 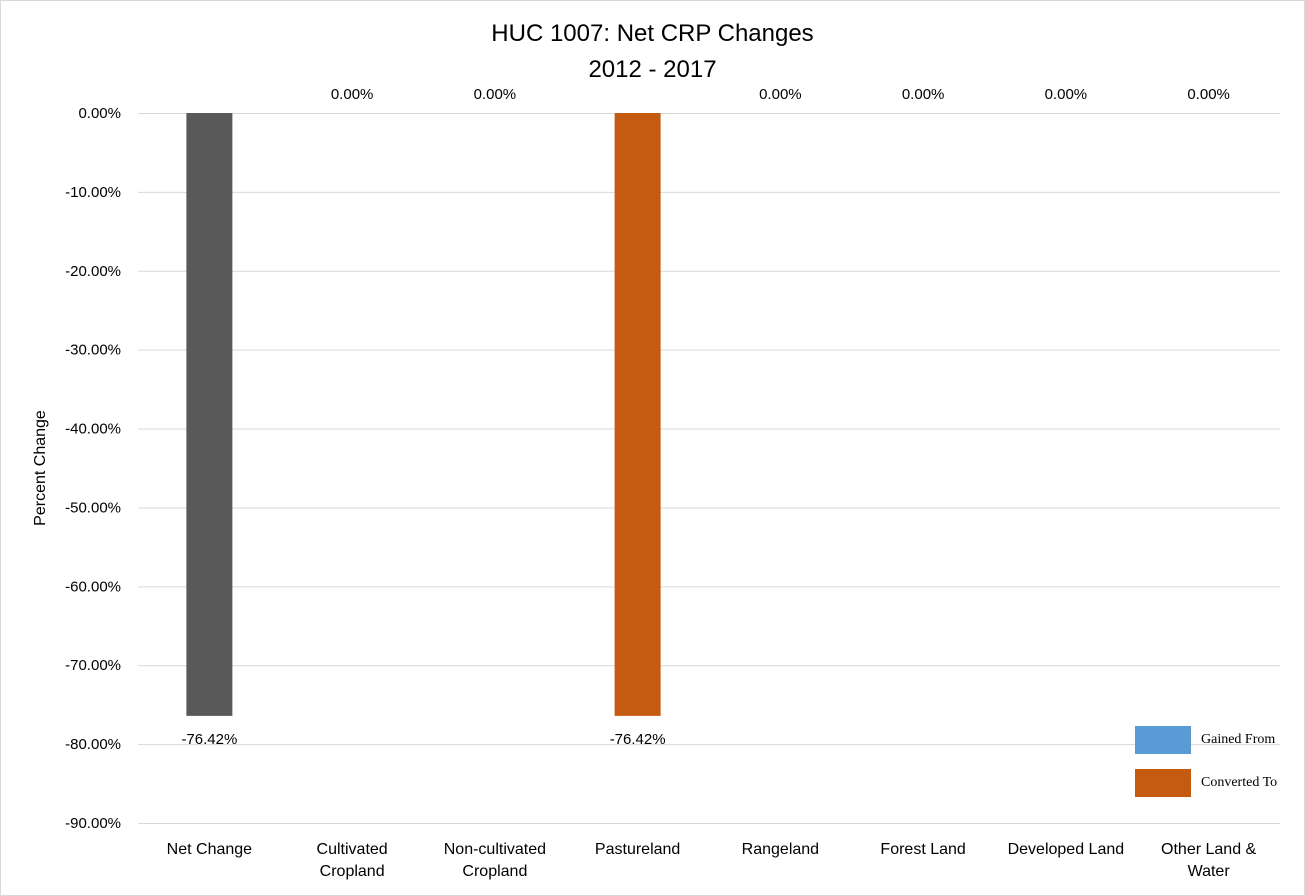 I want to click on y-tick-label: -70.00%, so click(x=93, y=665).